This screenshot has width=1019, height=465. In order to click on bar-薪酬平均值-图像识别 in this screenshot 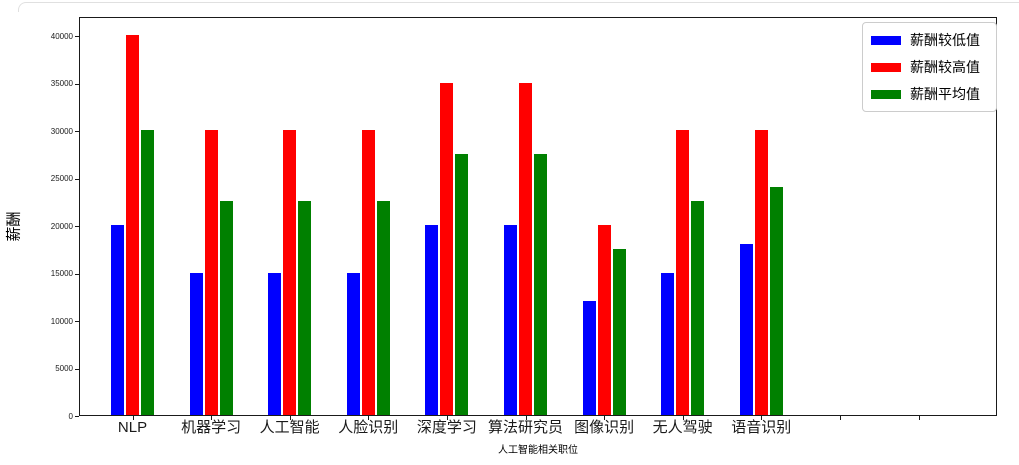, I will do `click(619, 331)`.